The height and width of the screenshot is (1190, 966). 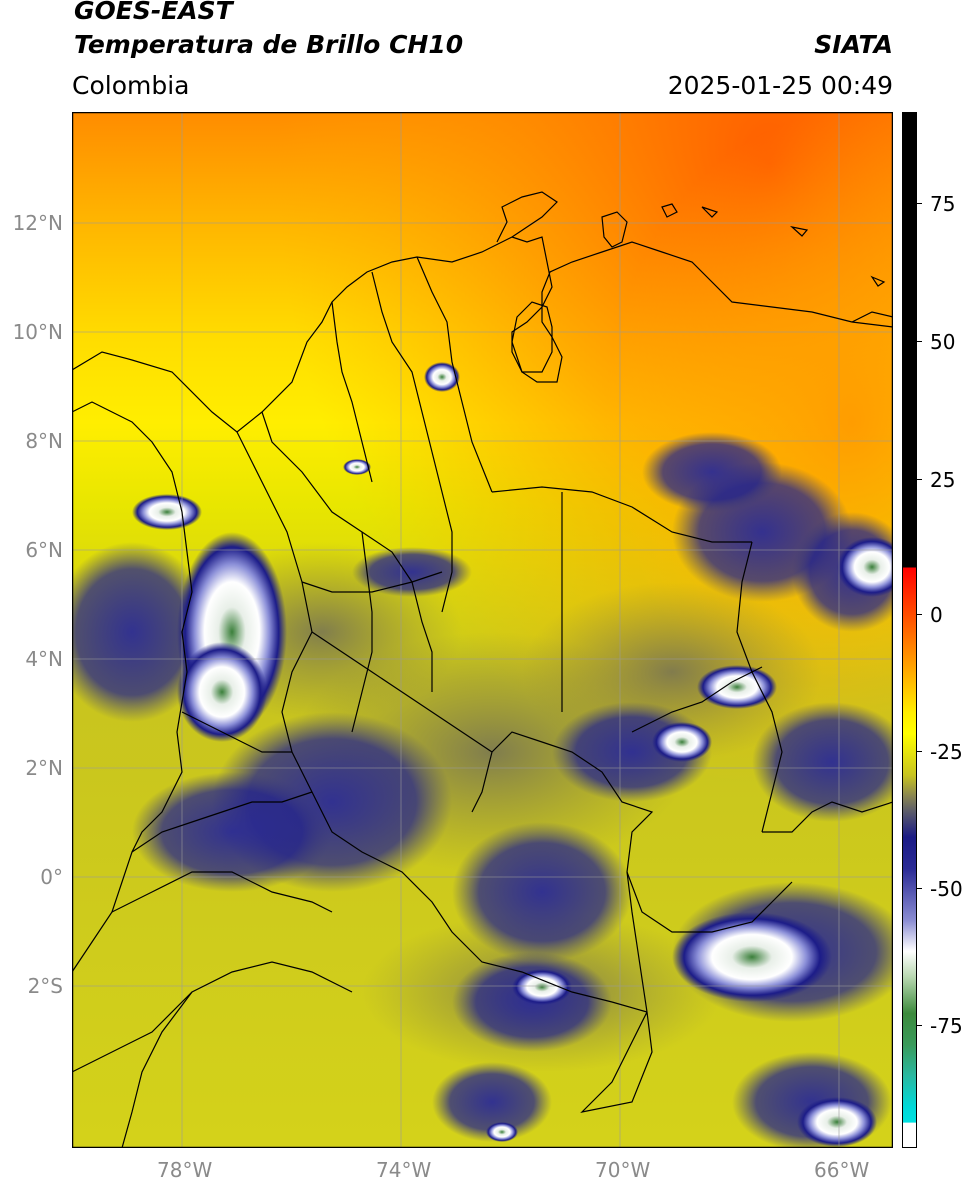 What do you see at coordinates (44, 441) in the screenshot?
I see `lat-label: 8°N` at bounding box center [44, 441].